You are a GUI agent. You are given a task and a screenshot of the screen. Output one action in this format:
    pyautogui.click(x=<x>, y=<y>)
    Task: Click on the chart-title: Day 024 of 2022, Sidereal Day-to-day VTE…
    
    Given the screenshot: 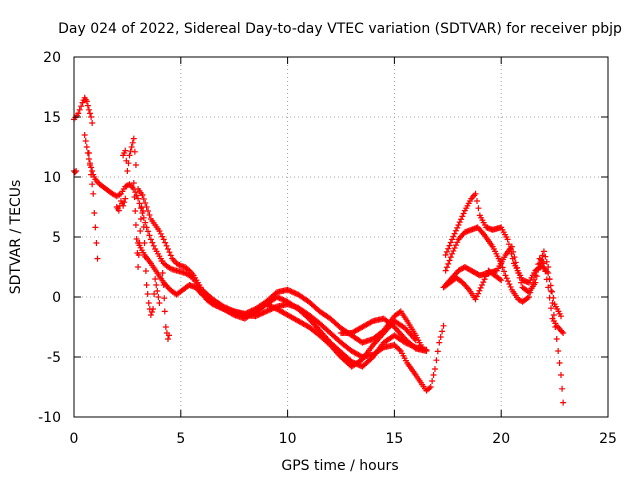 What is the action you would take?
    pyautogui.click(x=340, y=29)
    